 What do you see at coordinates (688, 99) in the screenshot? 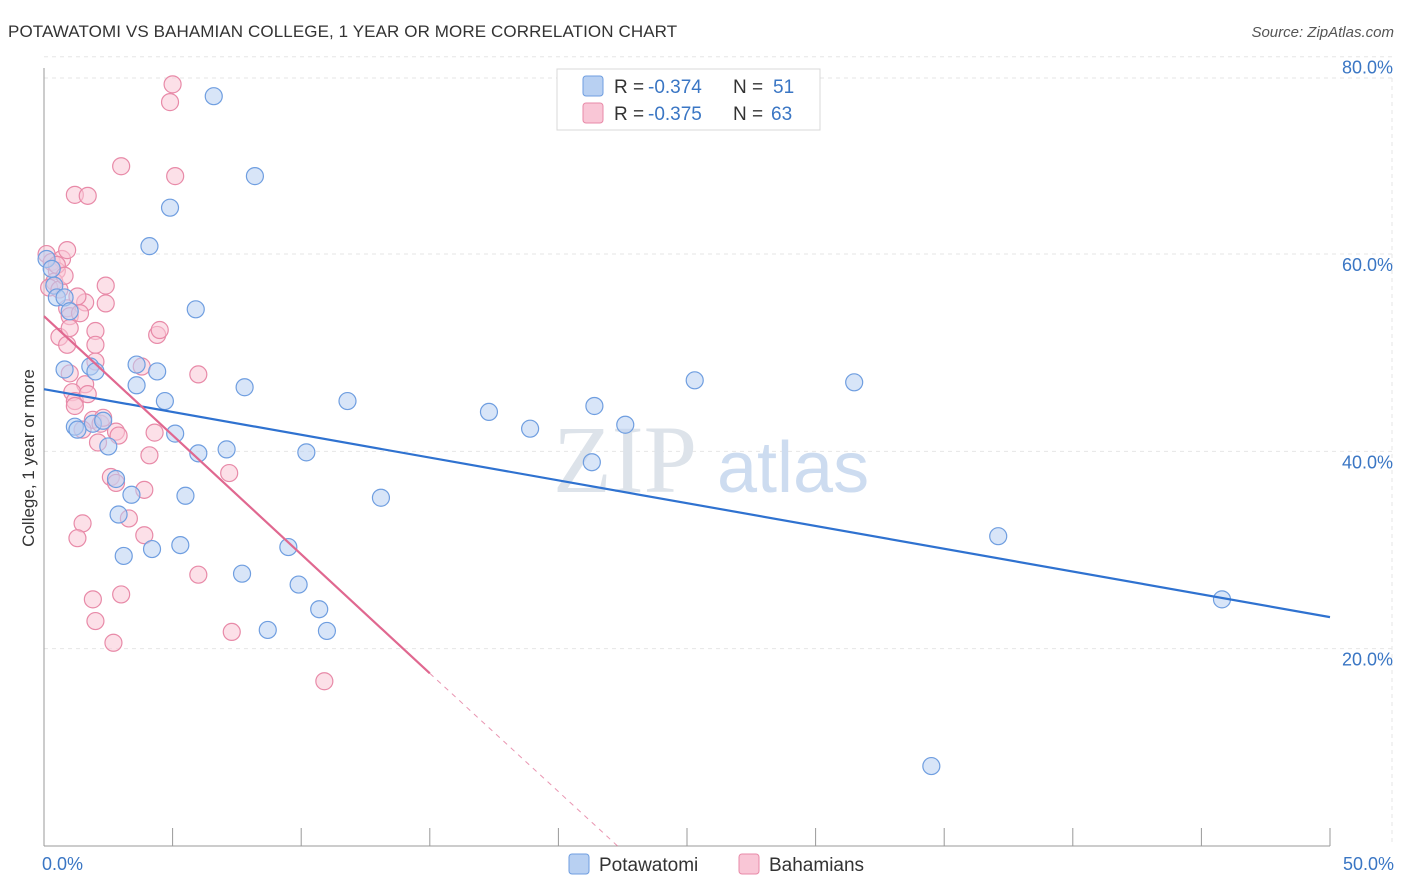
I see `legend: R = -0.374 N = 51 R = -0.375 N = 63` at bounding box center [688, 99].